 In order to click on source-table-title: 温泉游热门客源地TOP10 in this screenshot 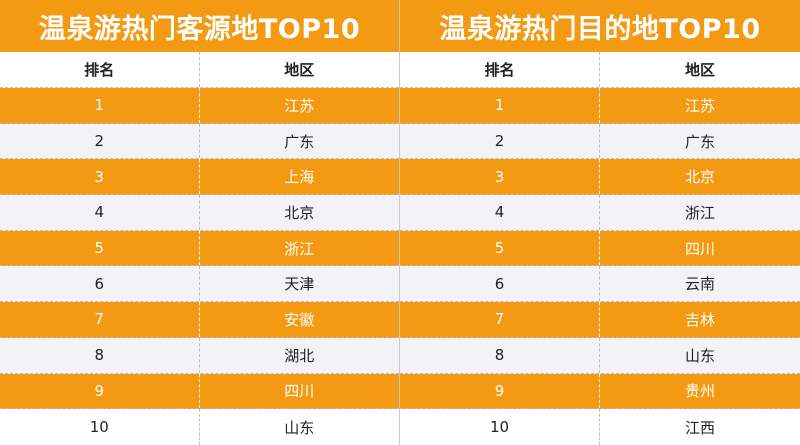, I will do `click(199, 26)`.